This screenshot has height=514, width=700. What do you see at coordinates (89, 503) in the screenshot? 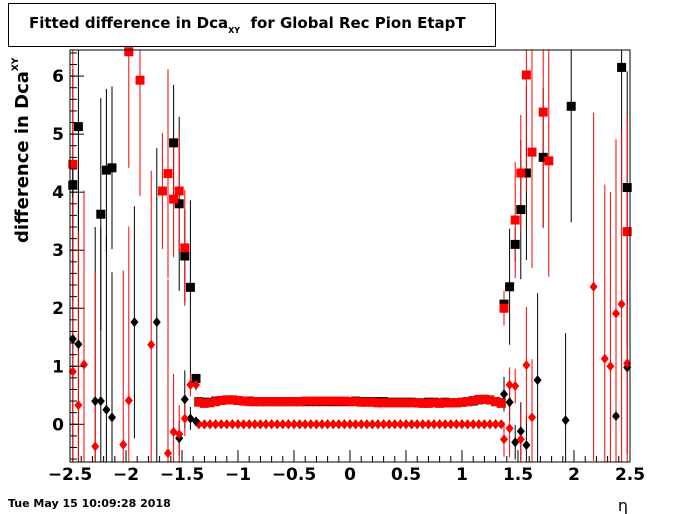
I see `timestamp: Tue May 15 10:09:28 2018` at bounding box center [89, 503].